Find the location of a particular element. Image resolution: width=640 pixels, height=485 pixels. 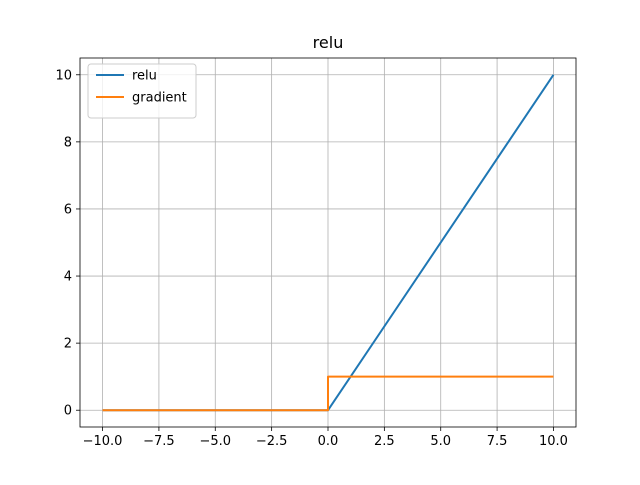

x-tick-label: 10.0 is located at coordinates (553, 441).